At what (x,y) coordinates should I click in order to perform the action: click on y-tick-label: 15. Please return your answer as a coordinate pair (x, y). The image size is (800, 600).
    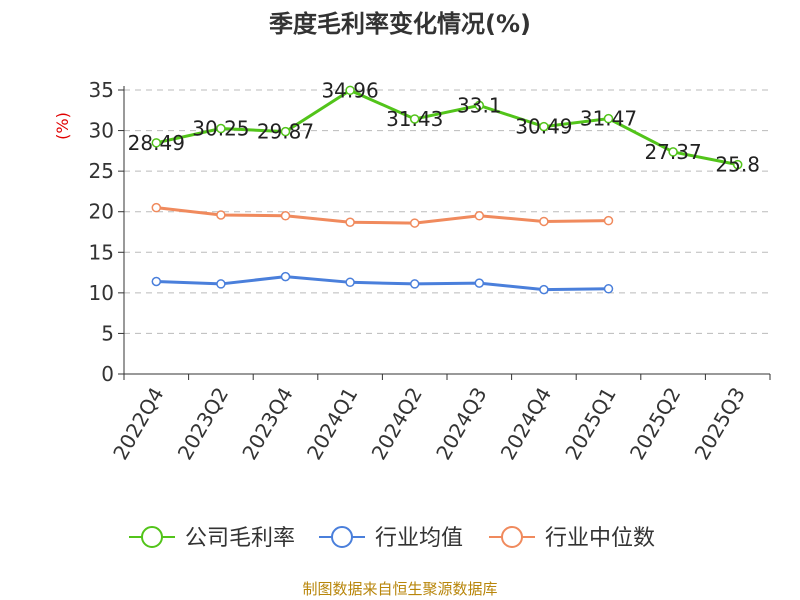
    Looking at the image, I should click on (101, 252).